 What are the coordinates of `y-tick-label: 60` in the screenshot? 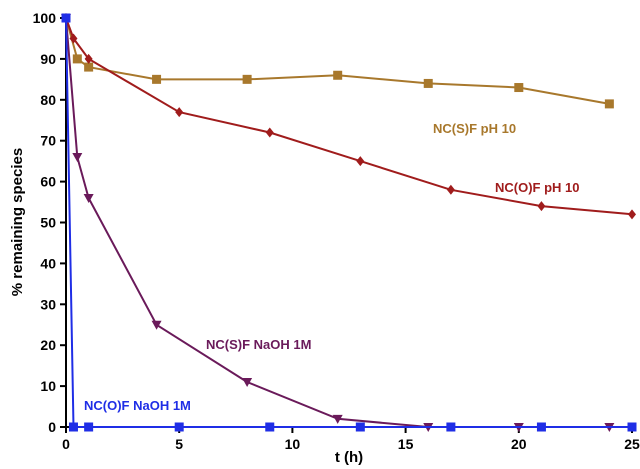 It's located at (48, 182).